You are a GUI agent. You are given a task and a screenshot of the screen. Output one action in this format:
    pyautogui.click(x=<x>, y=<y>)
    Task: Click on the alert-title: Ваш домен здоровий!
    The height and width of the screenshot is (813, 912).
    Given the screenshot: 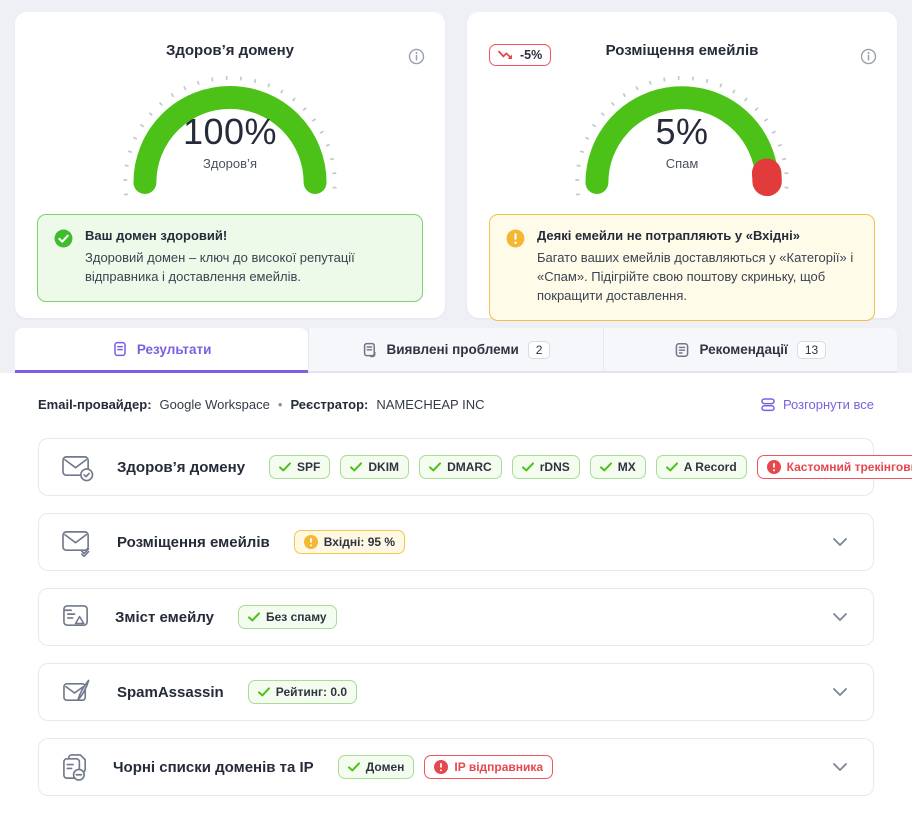 What is the action you would take?
    pyautogui.click(x=245, y=235)
    